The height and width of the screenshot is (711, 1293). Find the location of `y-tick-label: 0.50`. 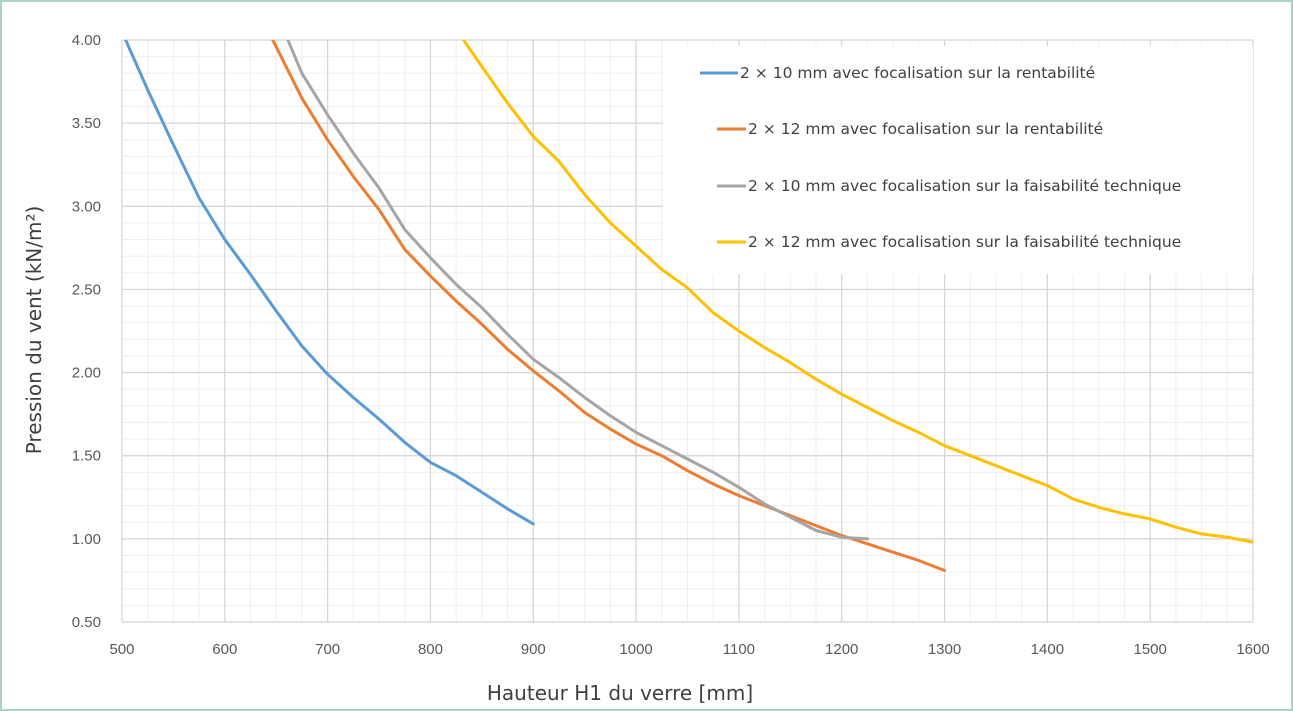

y-tick-label: 0.50 is located at coordinates (86, 622).